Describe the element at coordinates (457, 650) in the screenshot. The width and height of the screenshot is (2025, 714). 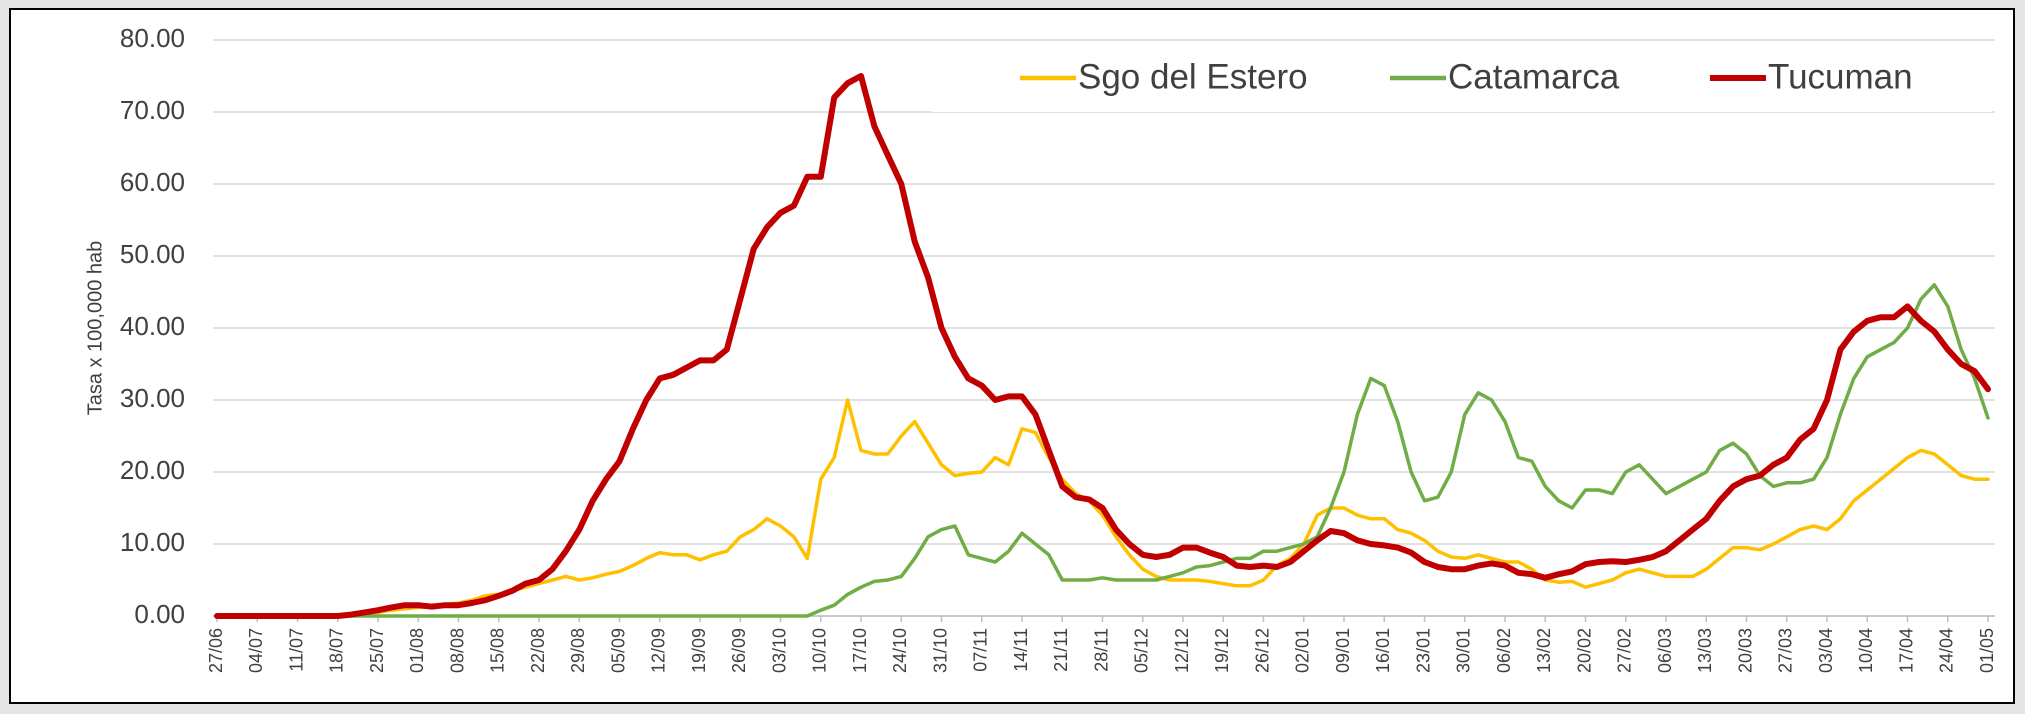
I see `x-tick-label: 08/08` at that location.